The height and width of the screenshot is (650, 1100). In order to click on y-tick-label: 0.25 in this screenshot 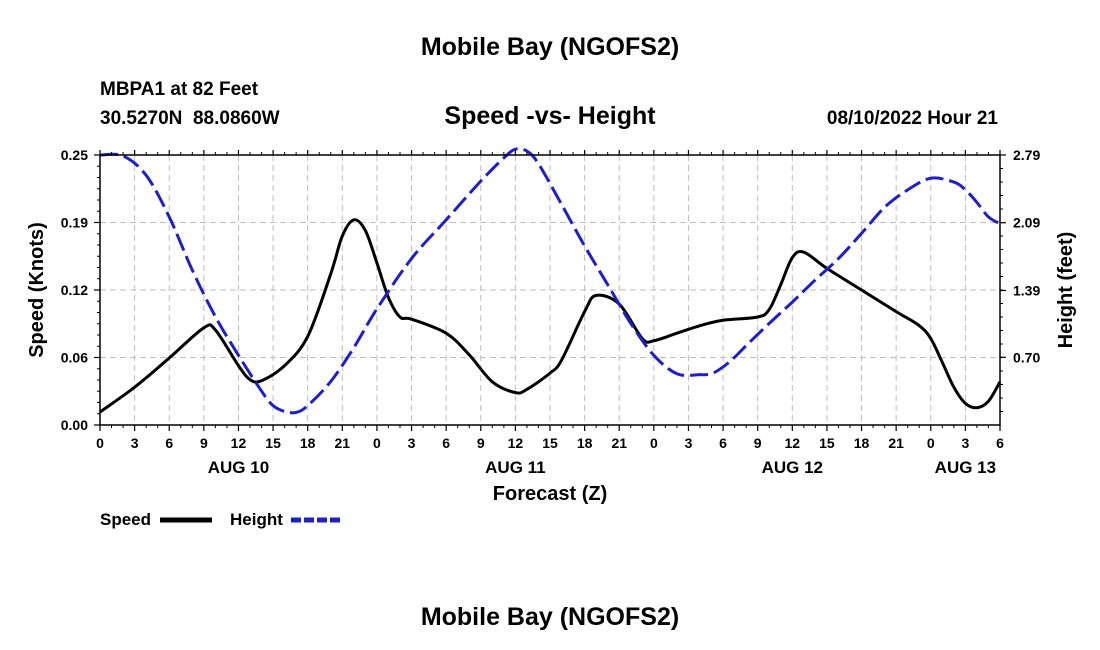, I will do `click(74, 155)`.